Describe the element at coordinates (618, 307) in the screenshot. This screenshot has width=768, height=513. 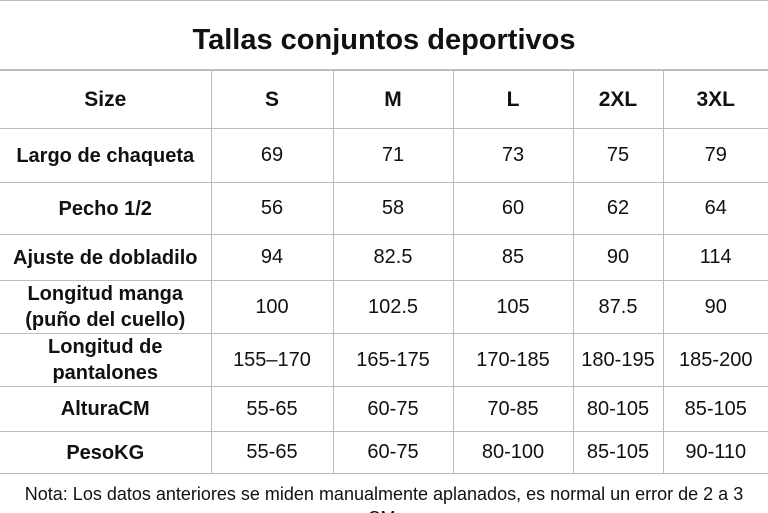
I see `cell: 87.5` at that location.